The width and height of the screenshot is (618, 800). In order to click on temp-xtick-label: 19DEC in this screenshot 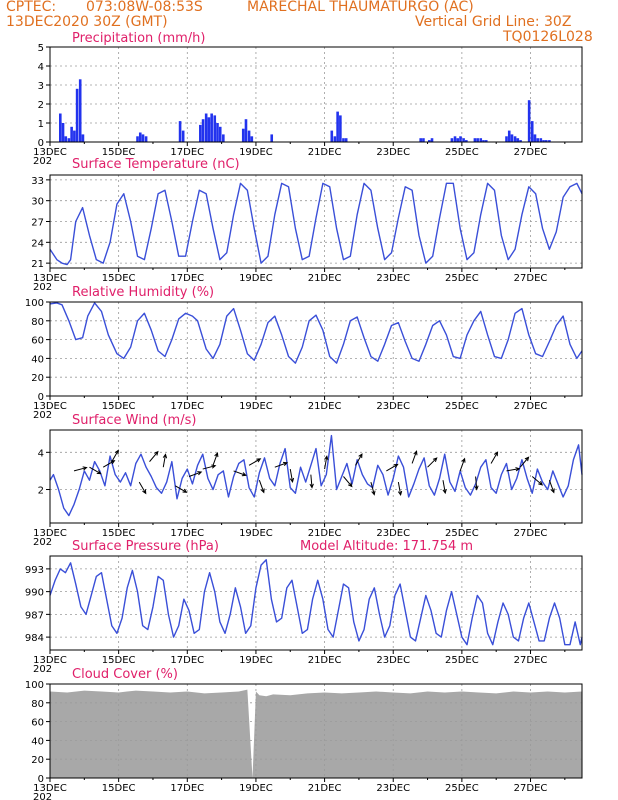, I will do `click(256, 278)`.